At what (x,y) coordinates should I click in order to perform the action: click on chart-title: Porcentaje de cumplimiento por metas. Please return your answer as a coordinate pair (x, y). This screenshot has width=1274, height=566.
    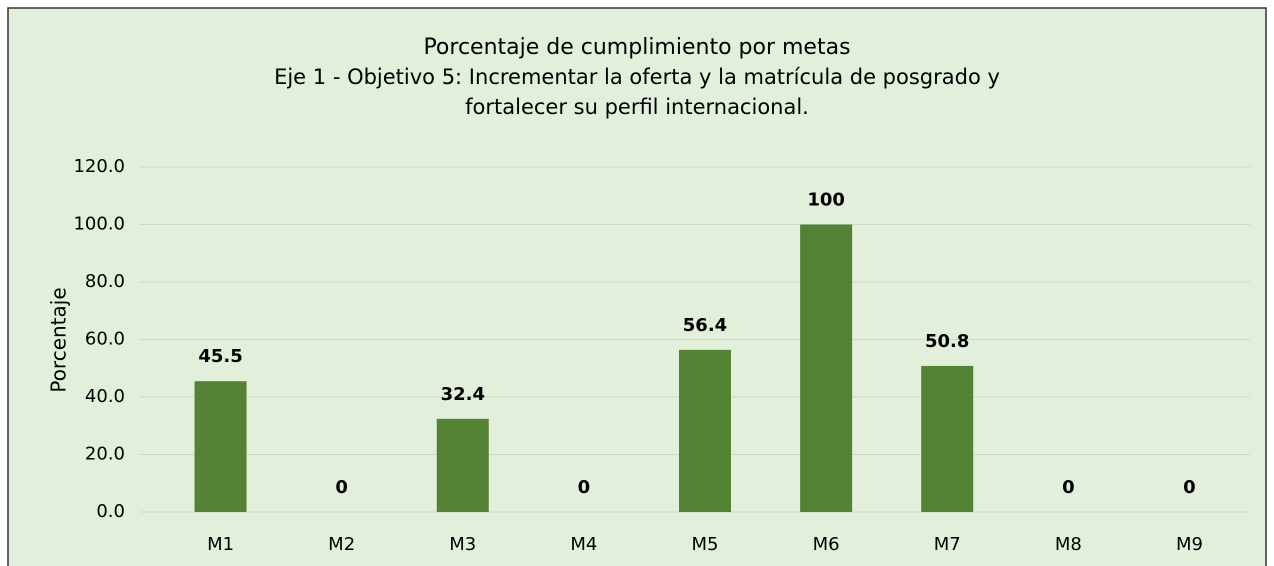
    Looking at the image, I should click on (636, 47).